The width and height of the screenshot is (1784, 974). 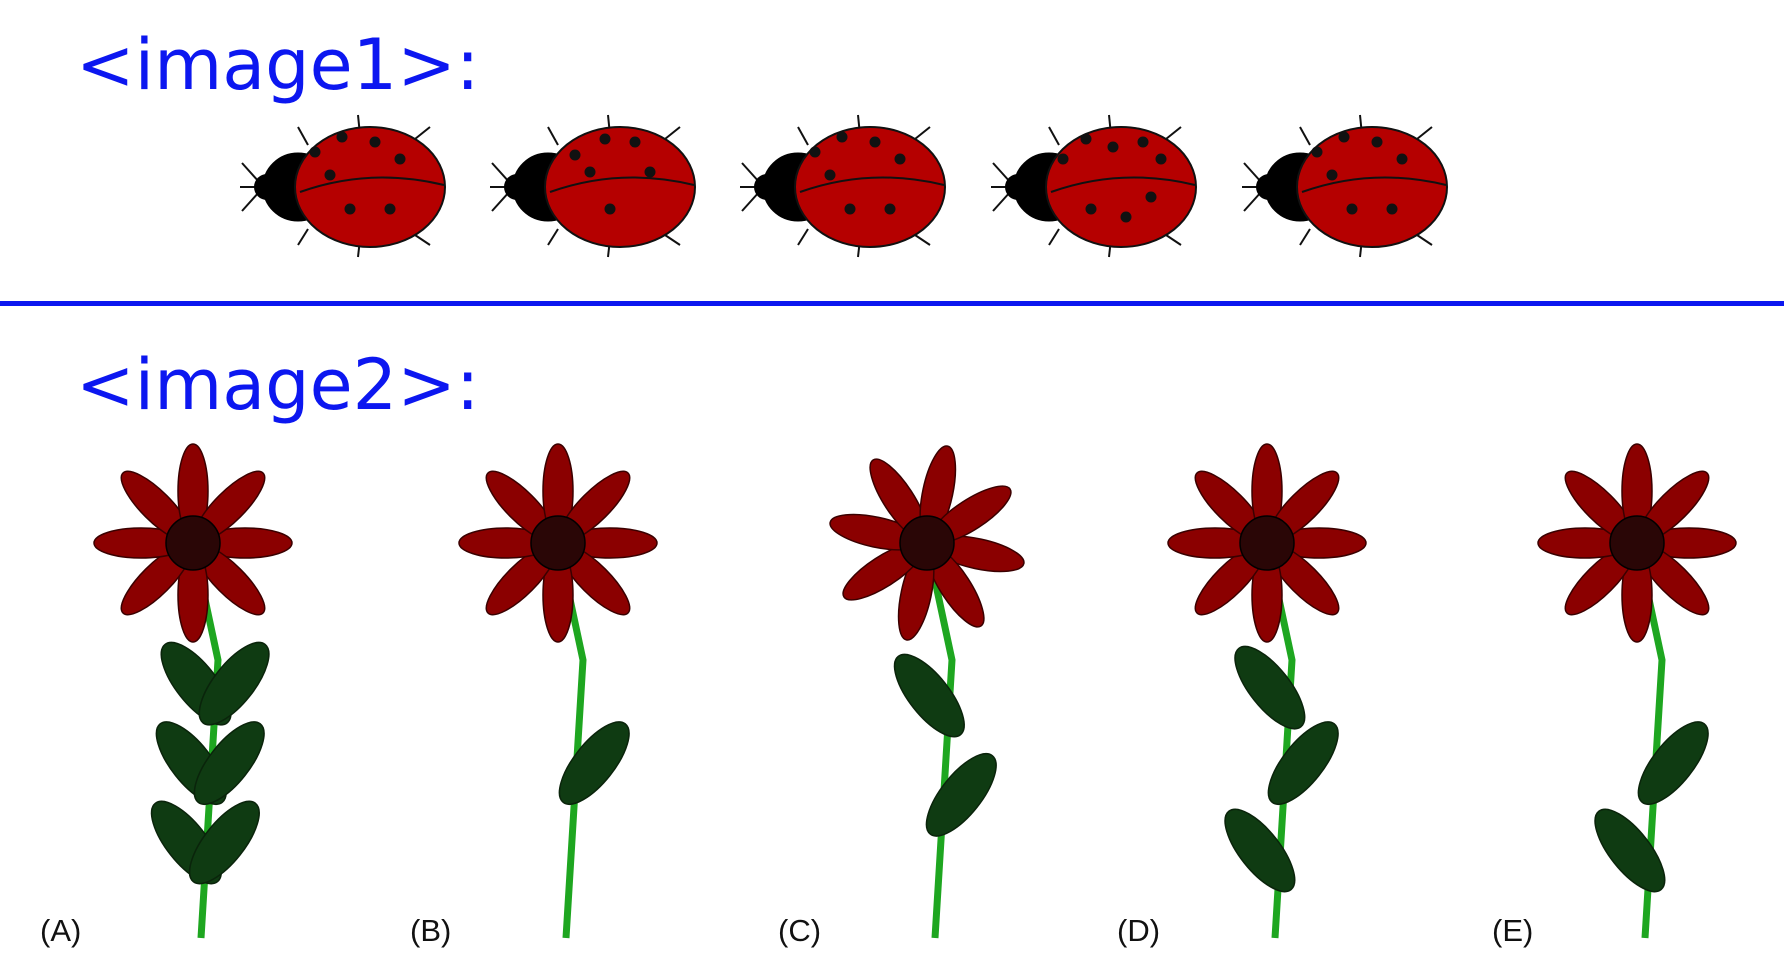 I want to click on ladybug-row, so click(x=844, y=186).